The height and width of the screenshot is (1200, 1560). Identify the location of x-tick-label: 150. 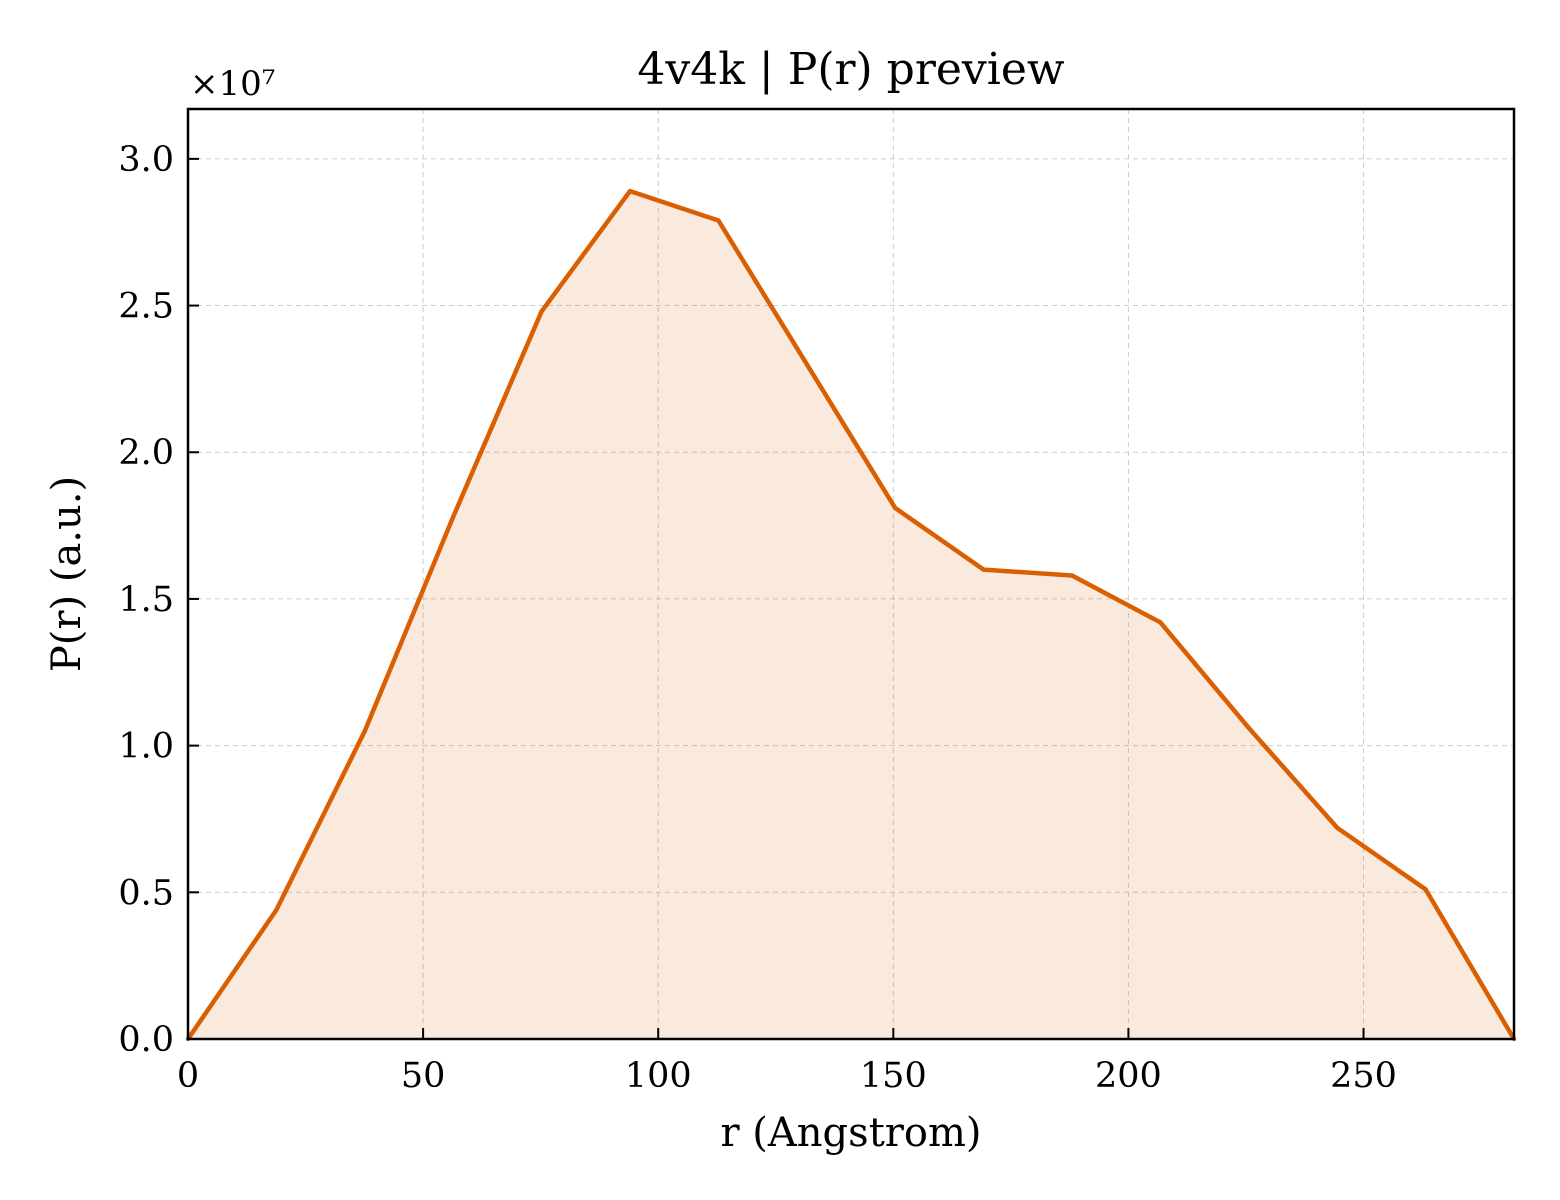
(893, 1076).